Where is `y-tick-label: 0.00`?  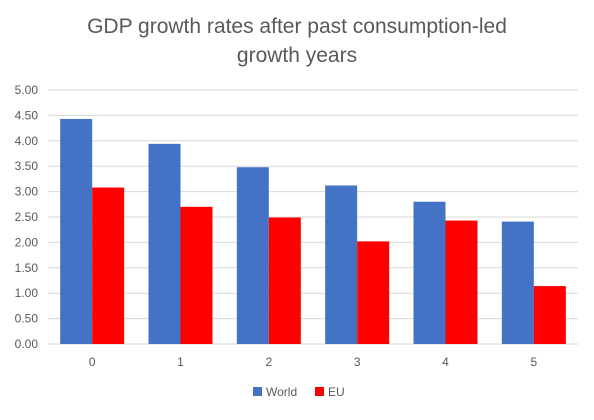 y-tick-label: 0.00 is located at coordinates (27, 344).